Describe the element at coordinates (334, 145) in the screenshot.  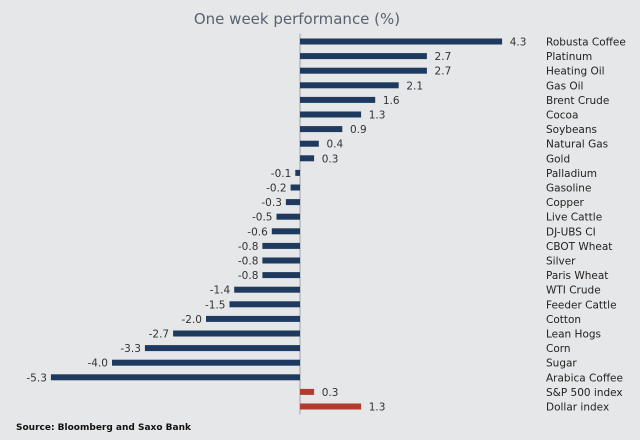
I see `value-label: 0.4` at that location.